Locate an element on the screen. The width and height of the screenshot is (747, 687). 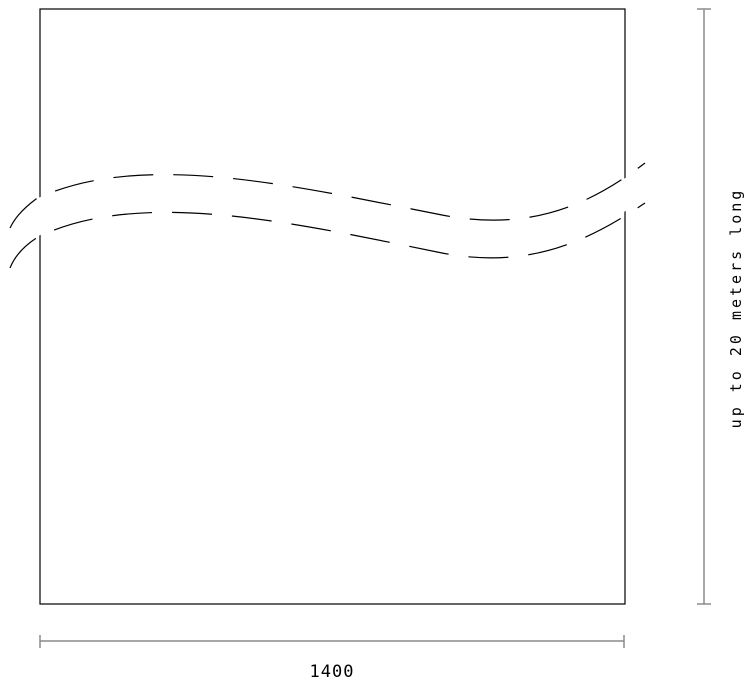
break-line-upper is located at coordinates (327, 195).